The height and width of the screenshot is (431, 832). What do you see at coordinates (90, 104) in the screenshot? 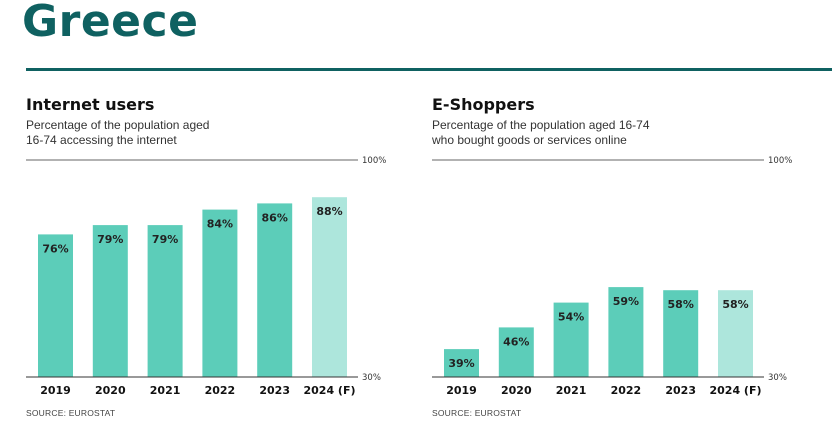
I see `chart-title: Internet users` at bounding box center [90, 104].